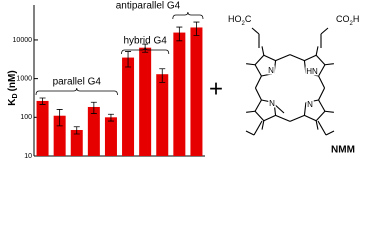  What do you see at coordinates (248, 19) in the screenshot?
I see `acid-part: C` at bounding box center [248, 19].